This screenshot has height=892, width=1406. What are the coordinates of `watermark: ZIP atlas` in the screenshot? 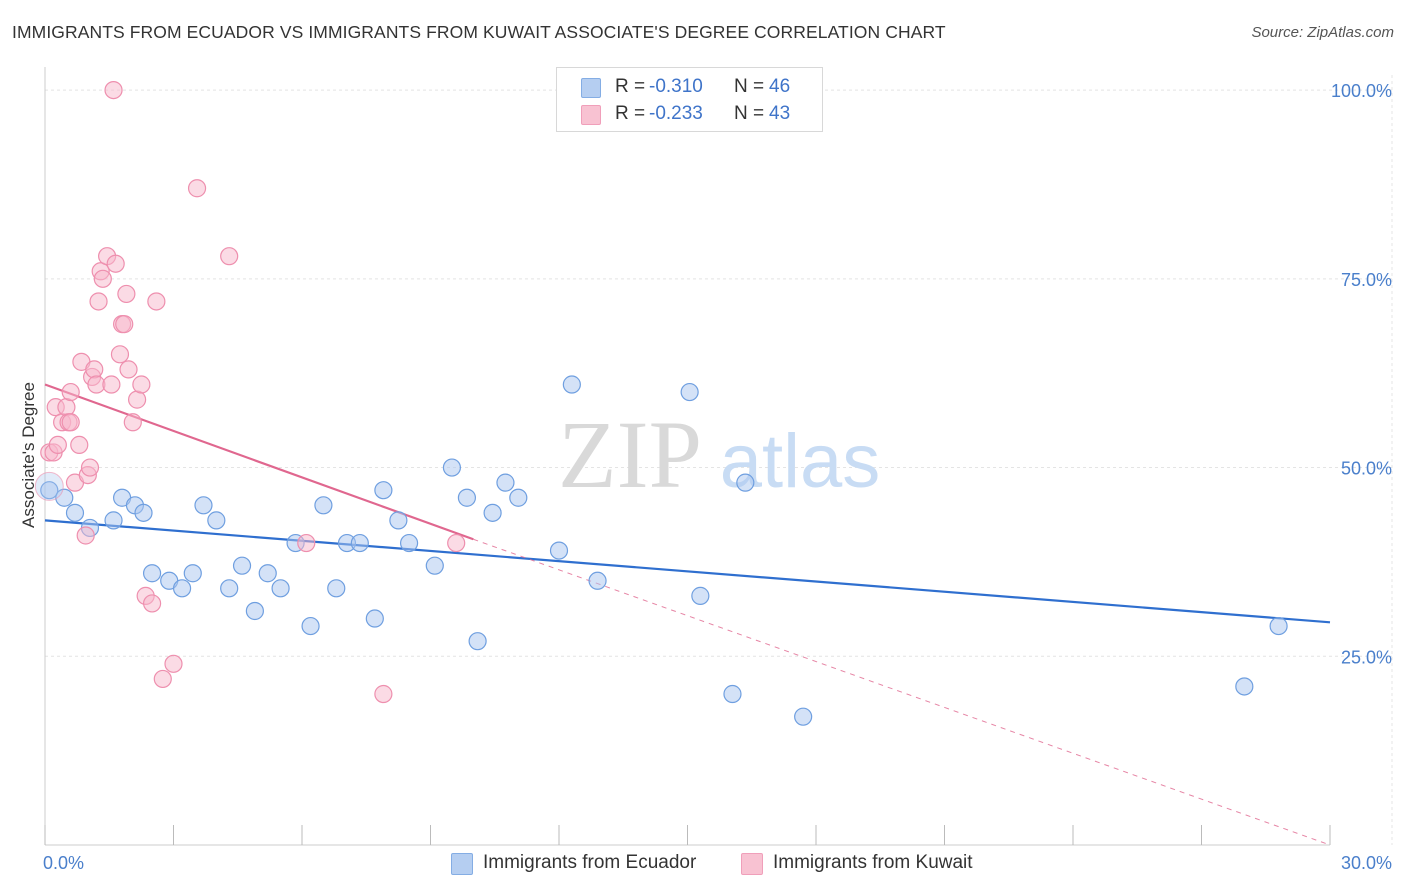 It's located at (719, 454).